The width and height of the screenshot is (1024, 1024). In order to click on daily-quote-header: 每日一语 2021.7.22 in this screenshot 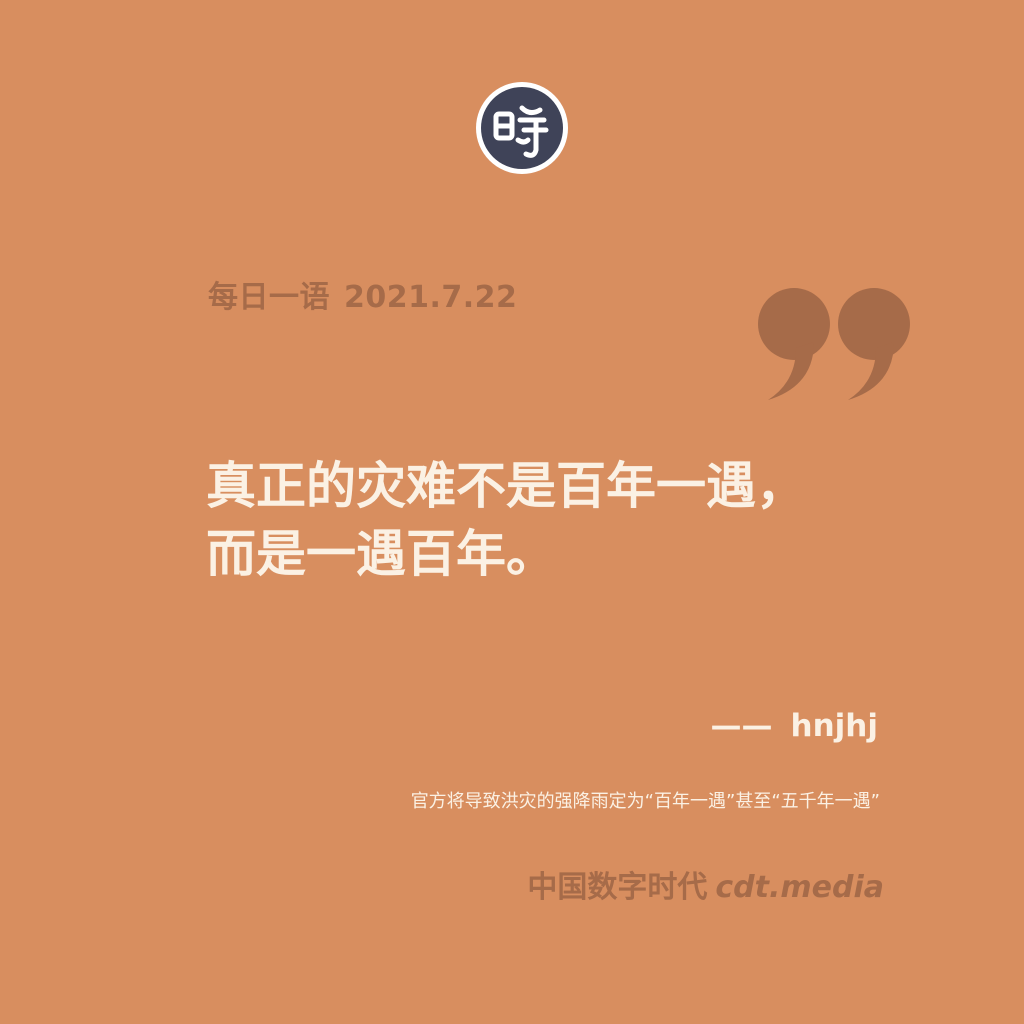, I will do `click(362, 294)`.